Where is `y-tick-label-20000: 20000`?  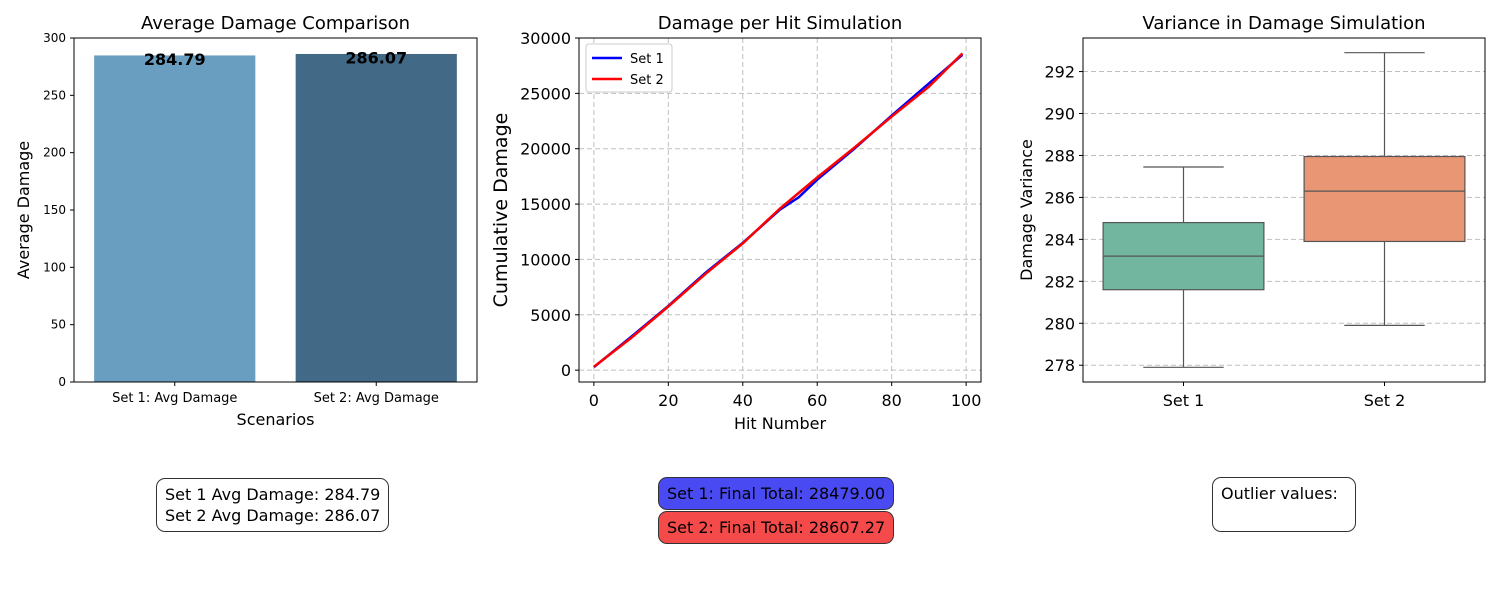 y-tick-label-20000: 20000 is located at coordinates (545, 149).